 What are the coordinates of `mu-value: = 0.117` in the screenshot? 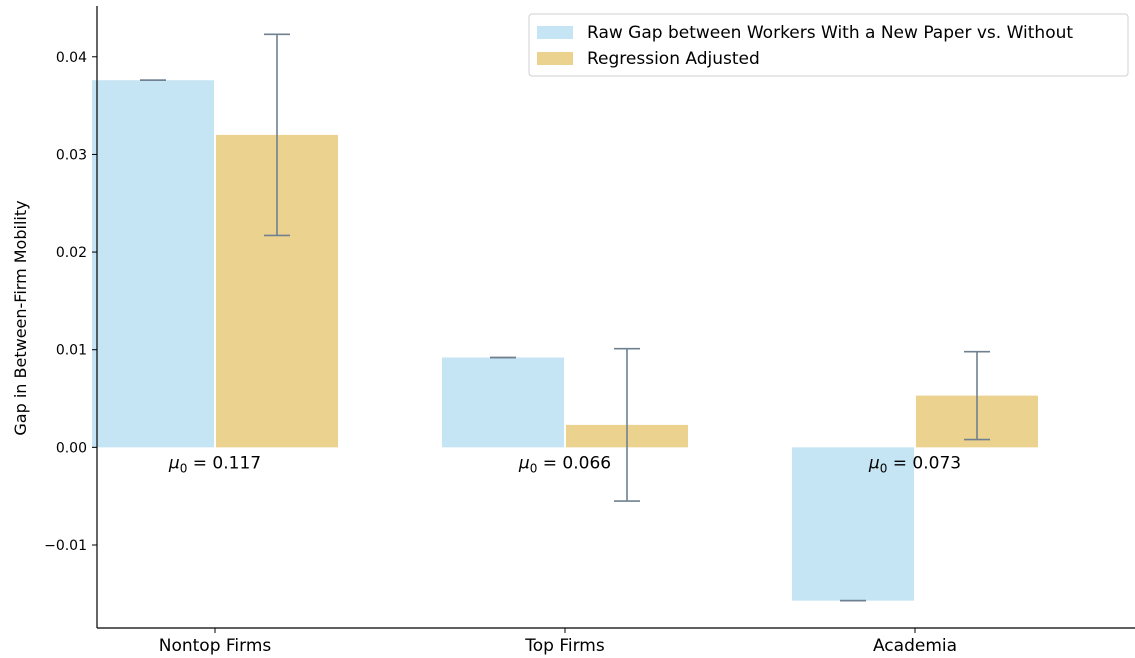 It's located at (224, 463).